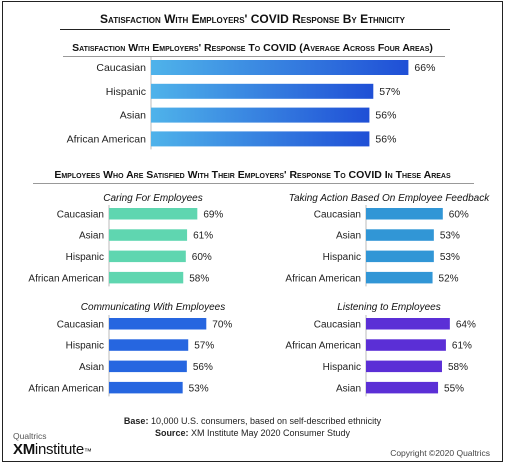 This screenshot has width=507, height=465. What do you see at coordinates (202, 257) in the screenshot?
I see `value-label-caring-2: 60%` at bounding box center [202, 257].